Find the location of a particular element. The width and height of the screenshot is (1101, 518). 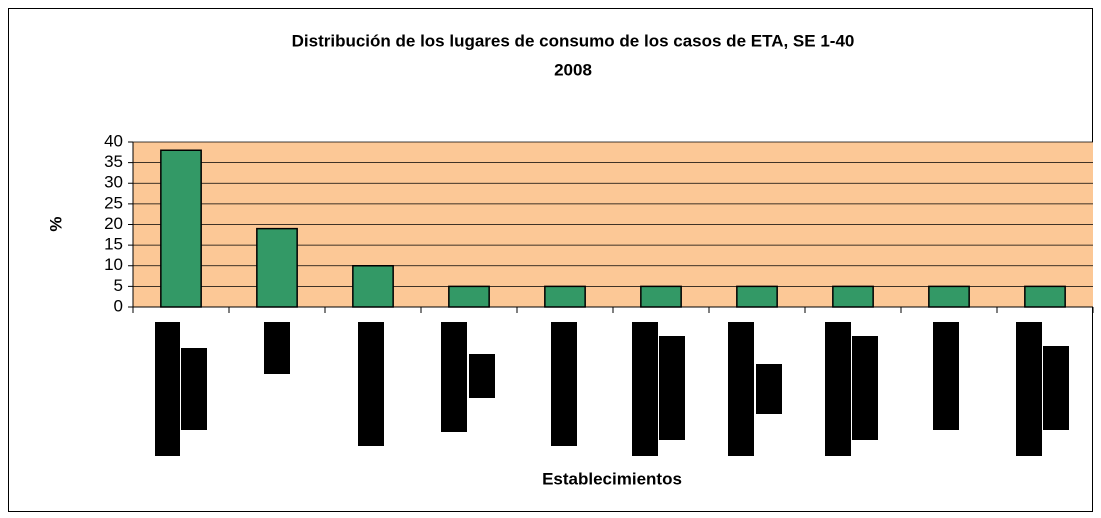

y-axis-label: % is located at coordinates (55, 223).